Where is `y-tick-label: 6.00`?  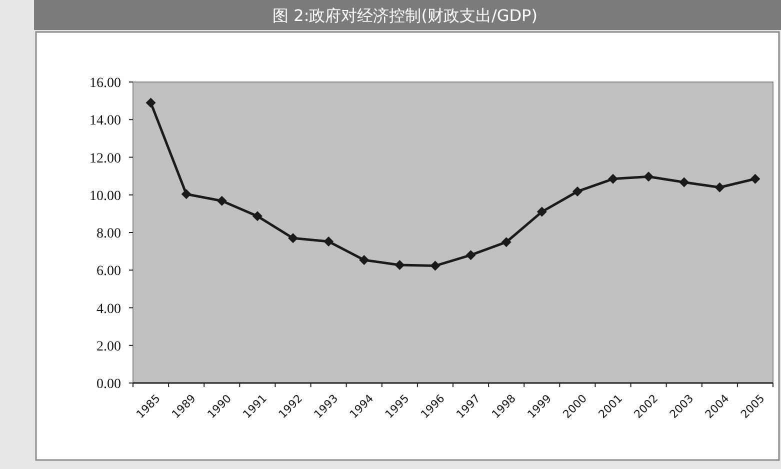
y-tick-label: 6.00 is located at coordinates (108, 272).